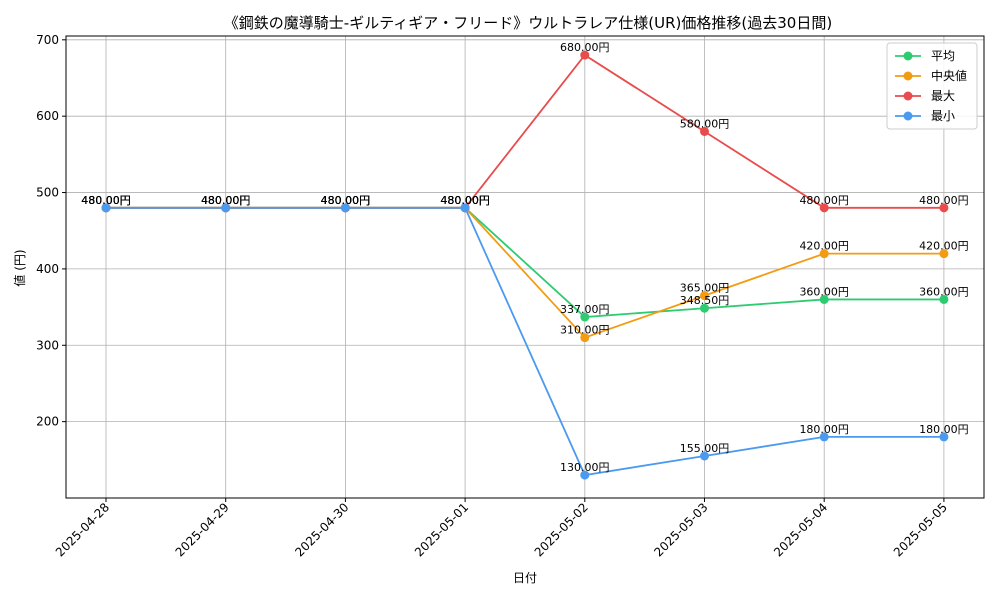 This screenshot has width=1000, height=600. I want to click on legend-entry: 最小, so click(943, 116).